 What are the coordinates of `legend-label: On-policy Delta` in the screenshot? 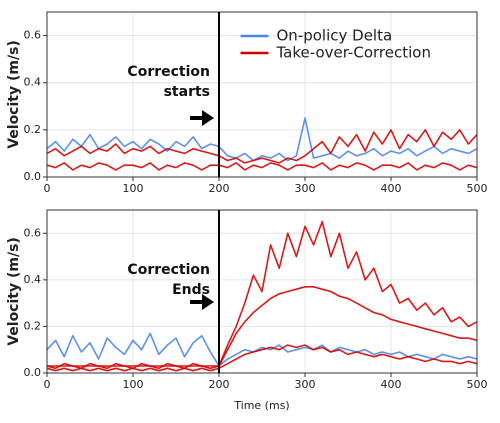 It's located at (335, 36).